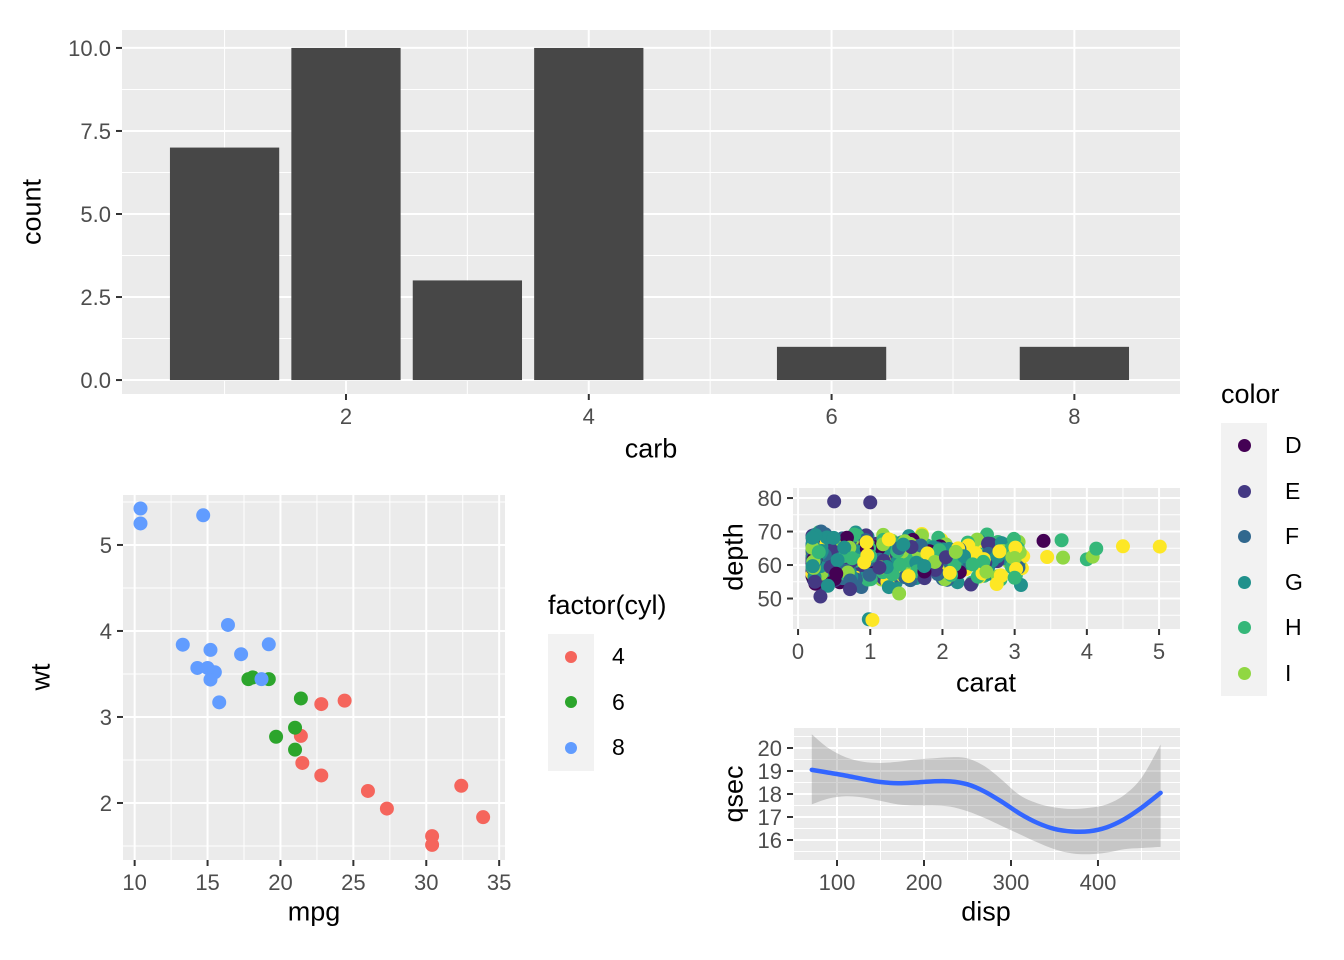 This screenshot has width=1344, height=960. What do you see at coordinates (770, 532) in the screenshot?
I see `y-tick-label: 70` at bounding box center [770, 532].